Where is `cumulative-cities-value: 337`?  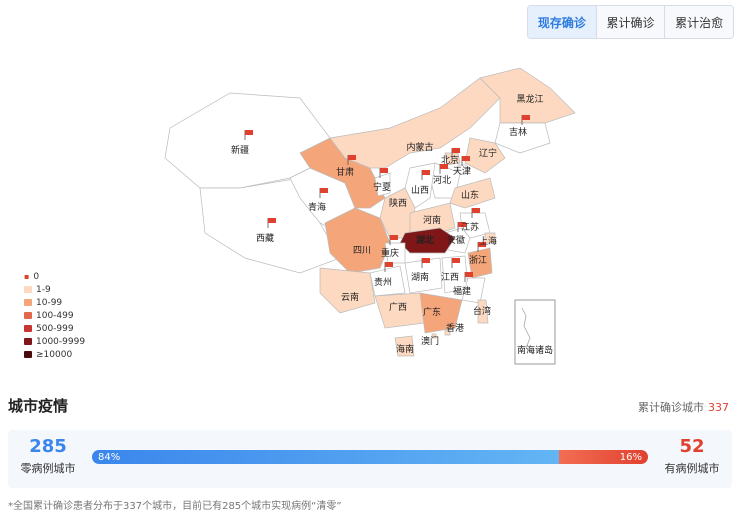 cumulative-cities-value: 337 is located at coordinates (718, 407).